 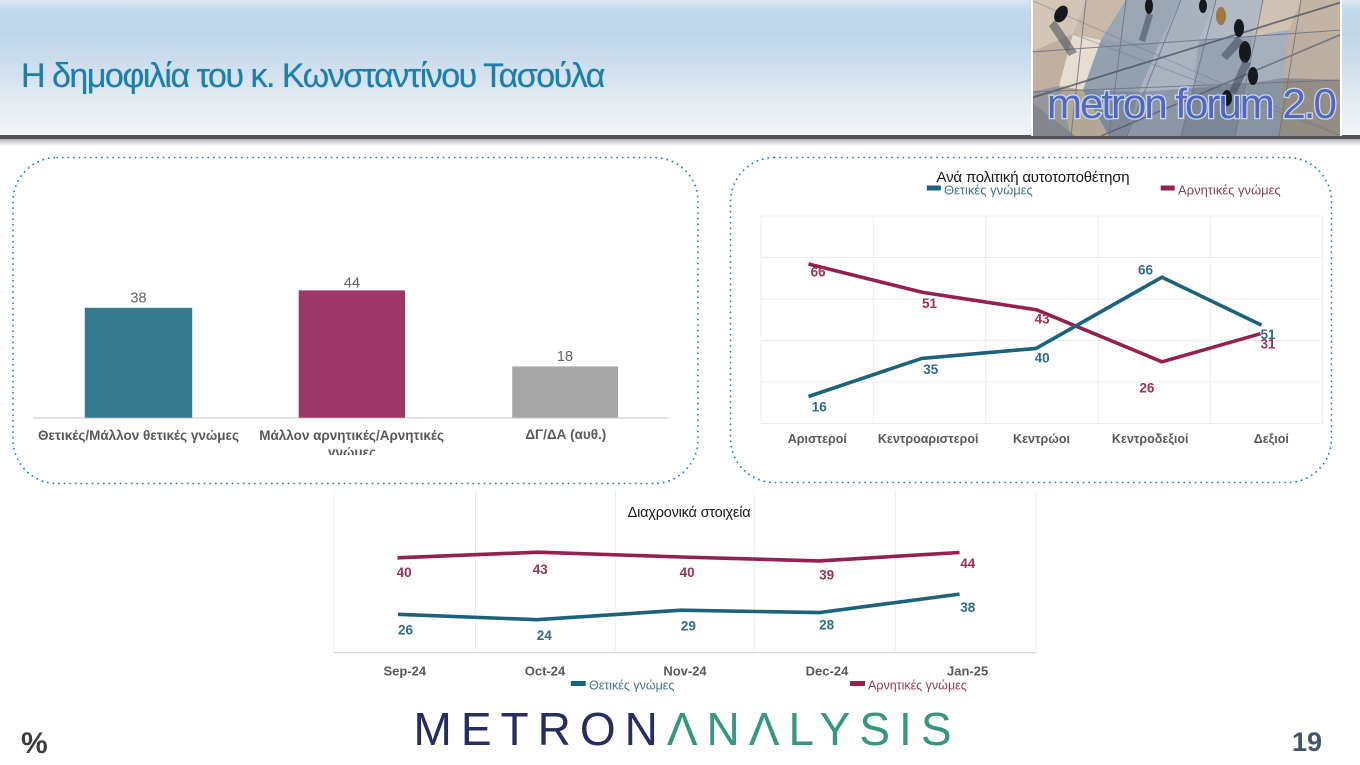 What do you see at coordinates (931, 369) in the screenshot?
I see `svg-text: 35` at bounding box center [931, 369].